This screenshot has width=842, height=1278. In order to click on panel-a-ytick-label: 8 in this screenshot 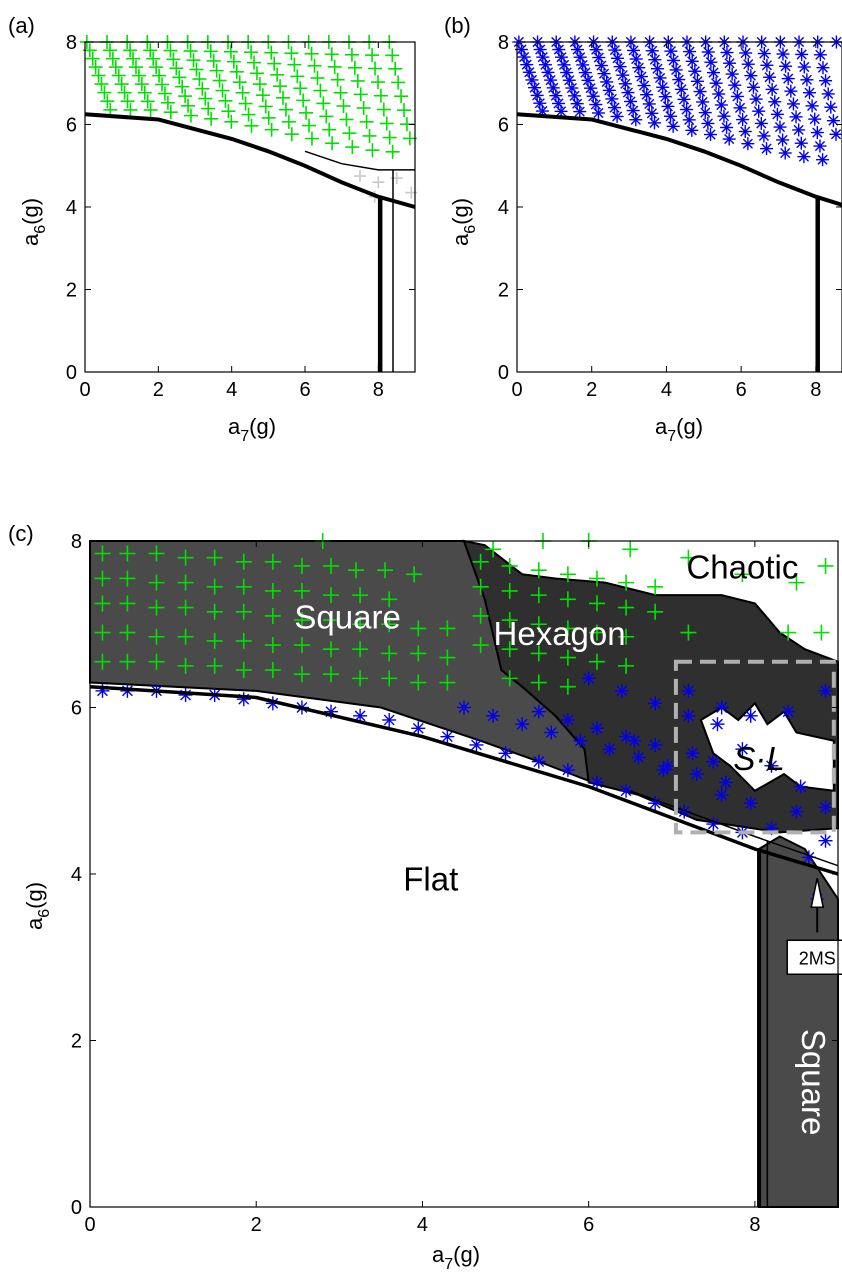, I will do `click(71, 43)`.